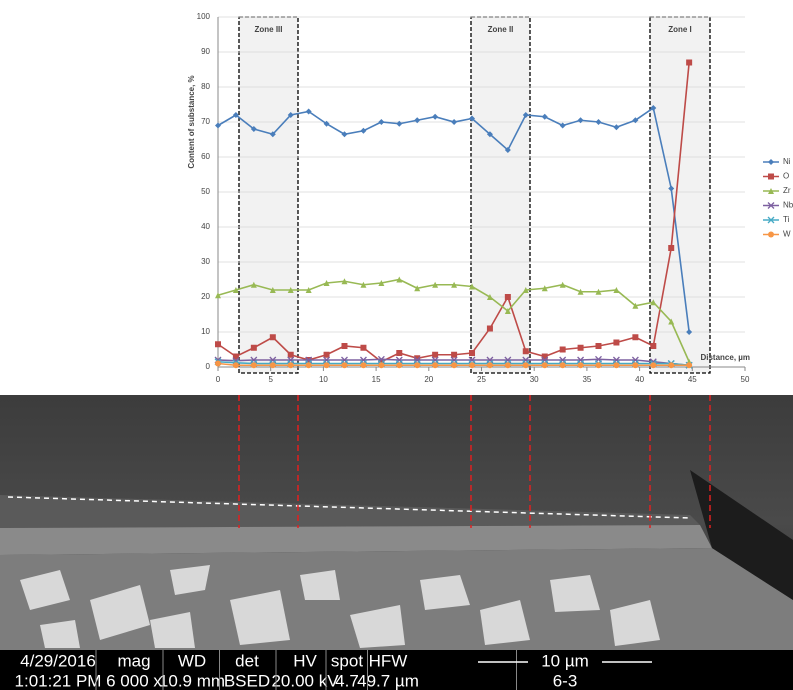 The image size is (793, 690). What do you see at coordinates (192, 680) in the screenshot?
I see `info-value: 10.9 mm` at bounding box center [192, 680].